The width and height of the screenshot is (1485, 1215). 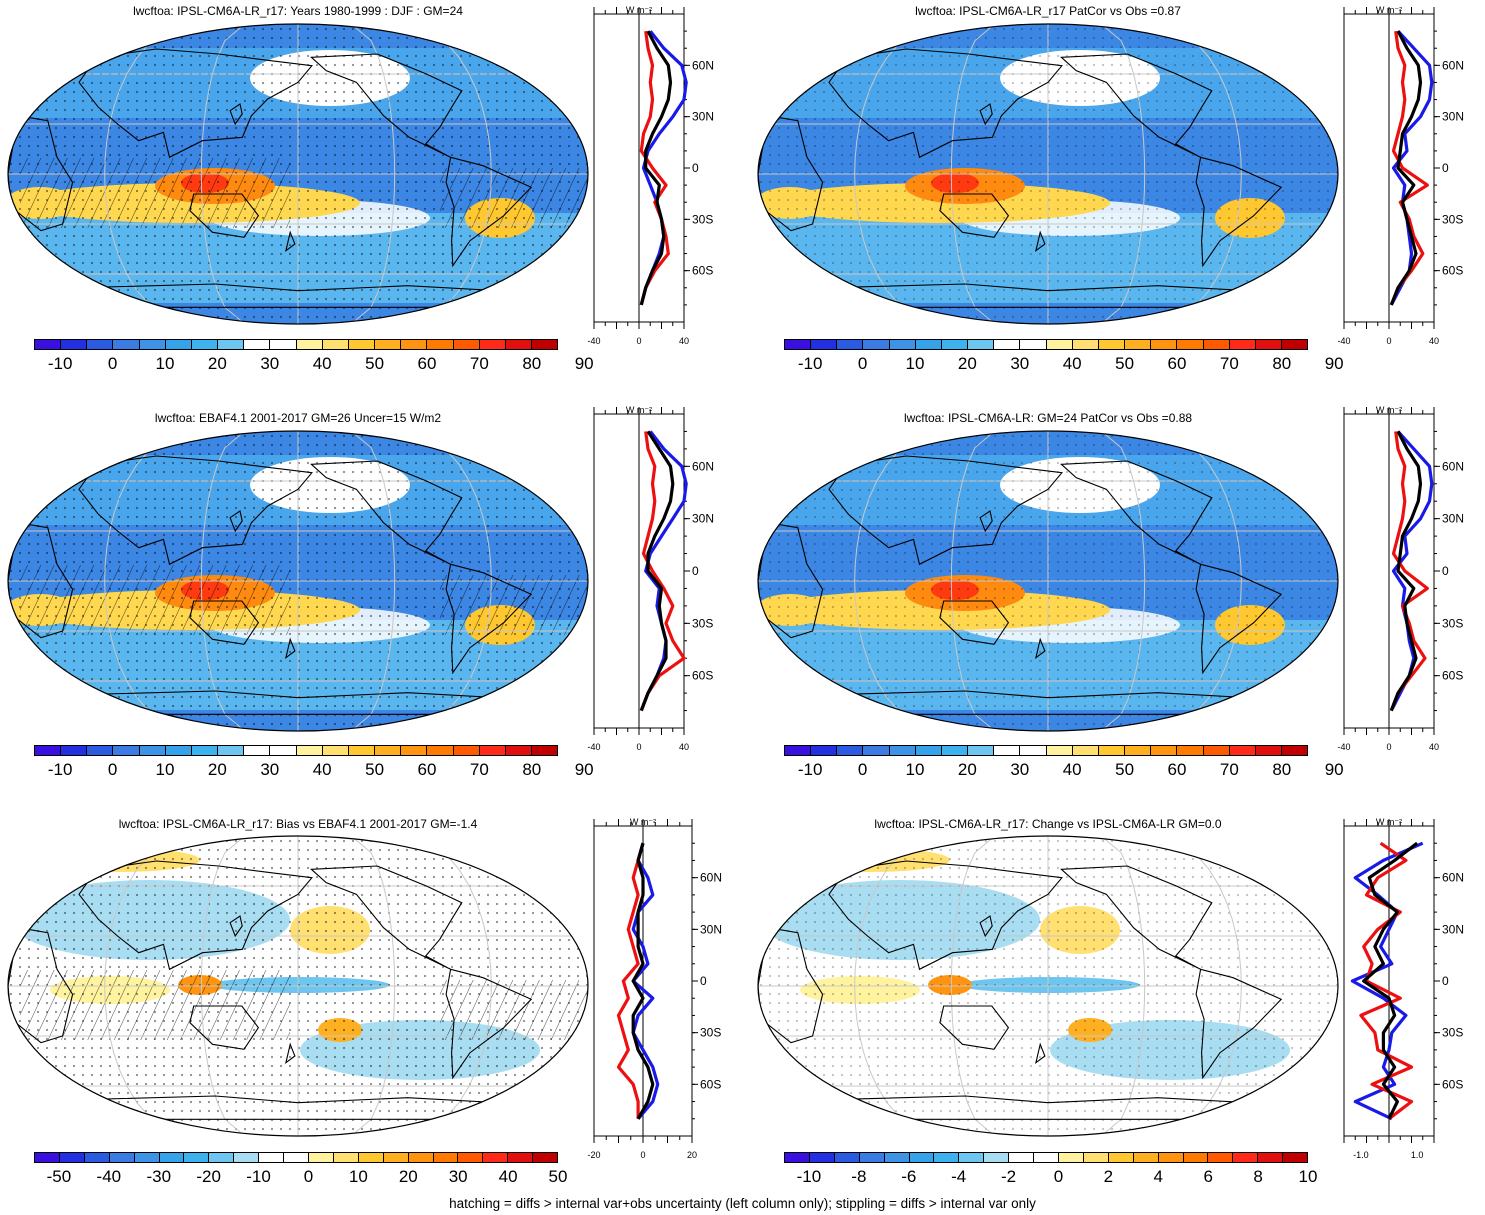 What do you see at coordinates (298, 986) in the screenshot?
I see `panel-5-map` at bounding box center [298, 986].